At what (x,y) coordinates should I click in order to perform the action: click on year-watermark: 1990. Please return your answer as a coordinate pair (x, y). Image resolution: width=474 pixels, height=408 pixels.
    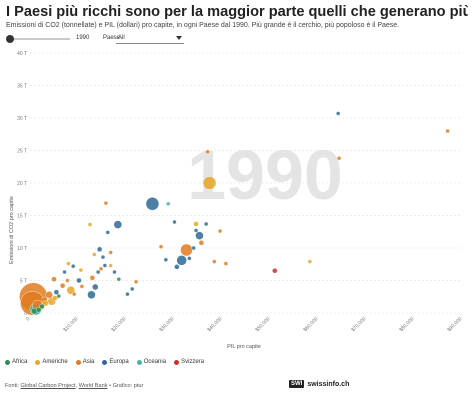
    Looking at the image, I should click on (265, 175).